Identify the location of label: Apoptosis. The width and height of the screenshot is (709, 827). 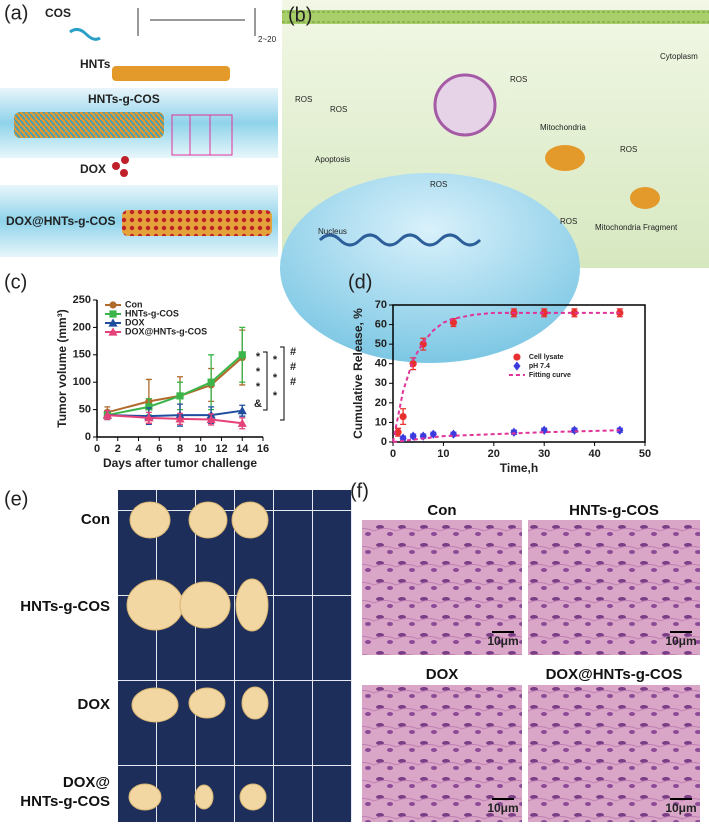
(332, 159).